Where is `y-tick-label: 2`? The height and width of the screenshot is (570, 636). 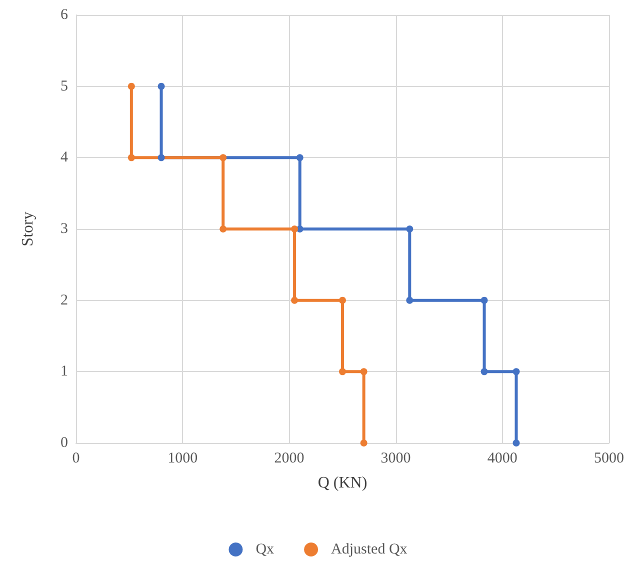
y-tick-label: 2 is located at coordinates (64, 300).